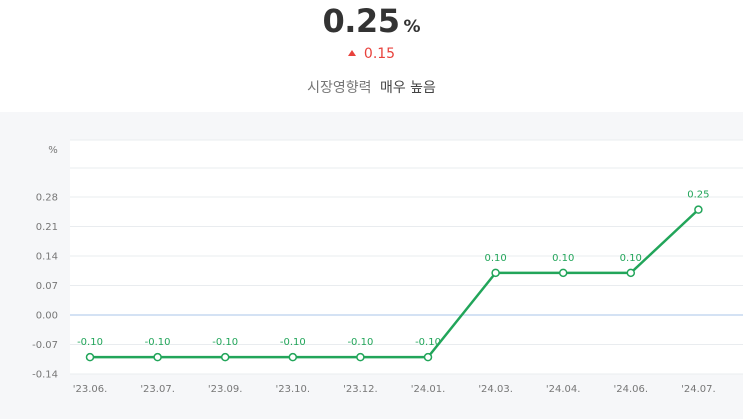  I want to click on indicator-value: 0.25, so click(361, 21).